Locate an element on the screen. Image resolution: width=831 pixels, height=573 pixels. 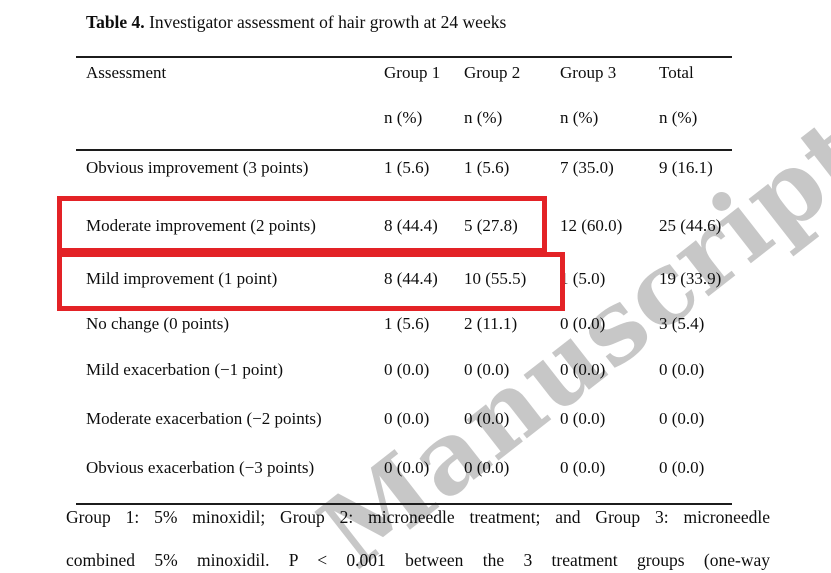
row-label-moderate-improvement: Moderate improvement (2 points) is located at coordinates (201, 225).